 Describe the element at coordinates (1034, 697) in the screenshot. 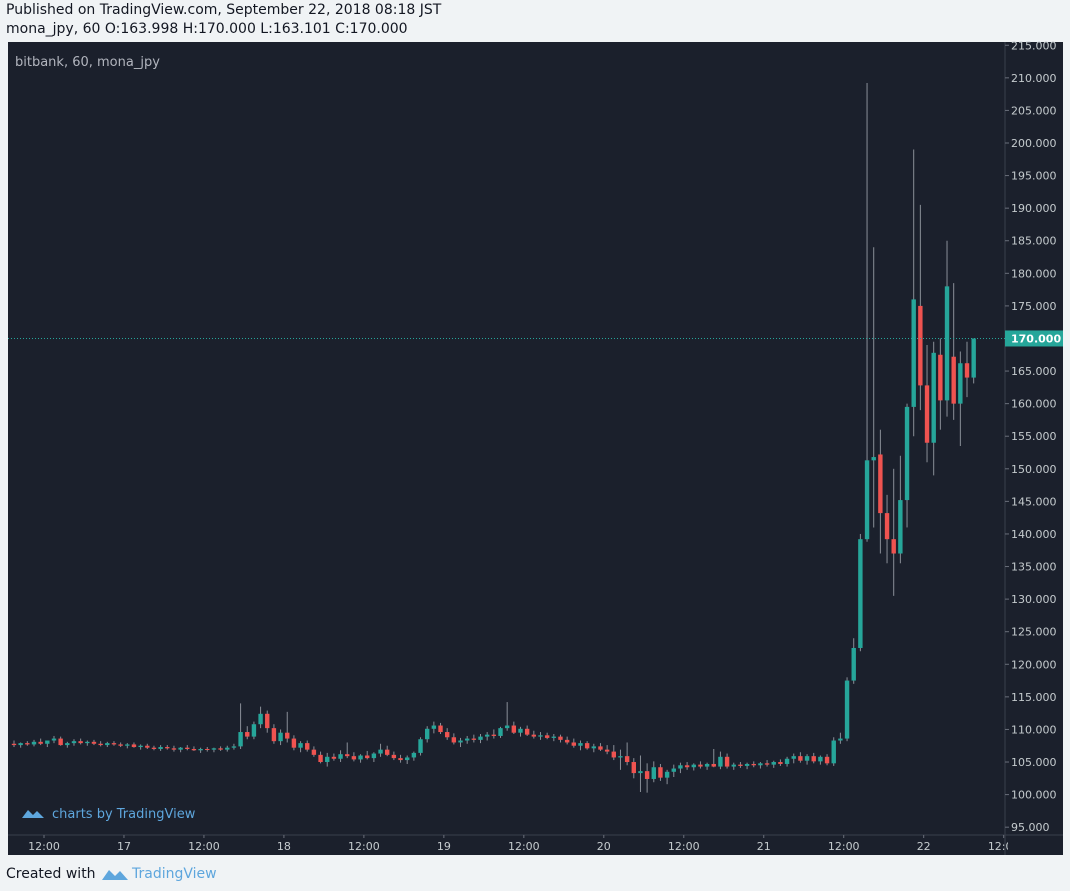

I see `y-tick-label: 115.000` at that location.